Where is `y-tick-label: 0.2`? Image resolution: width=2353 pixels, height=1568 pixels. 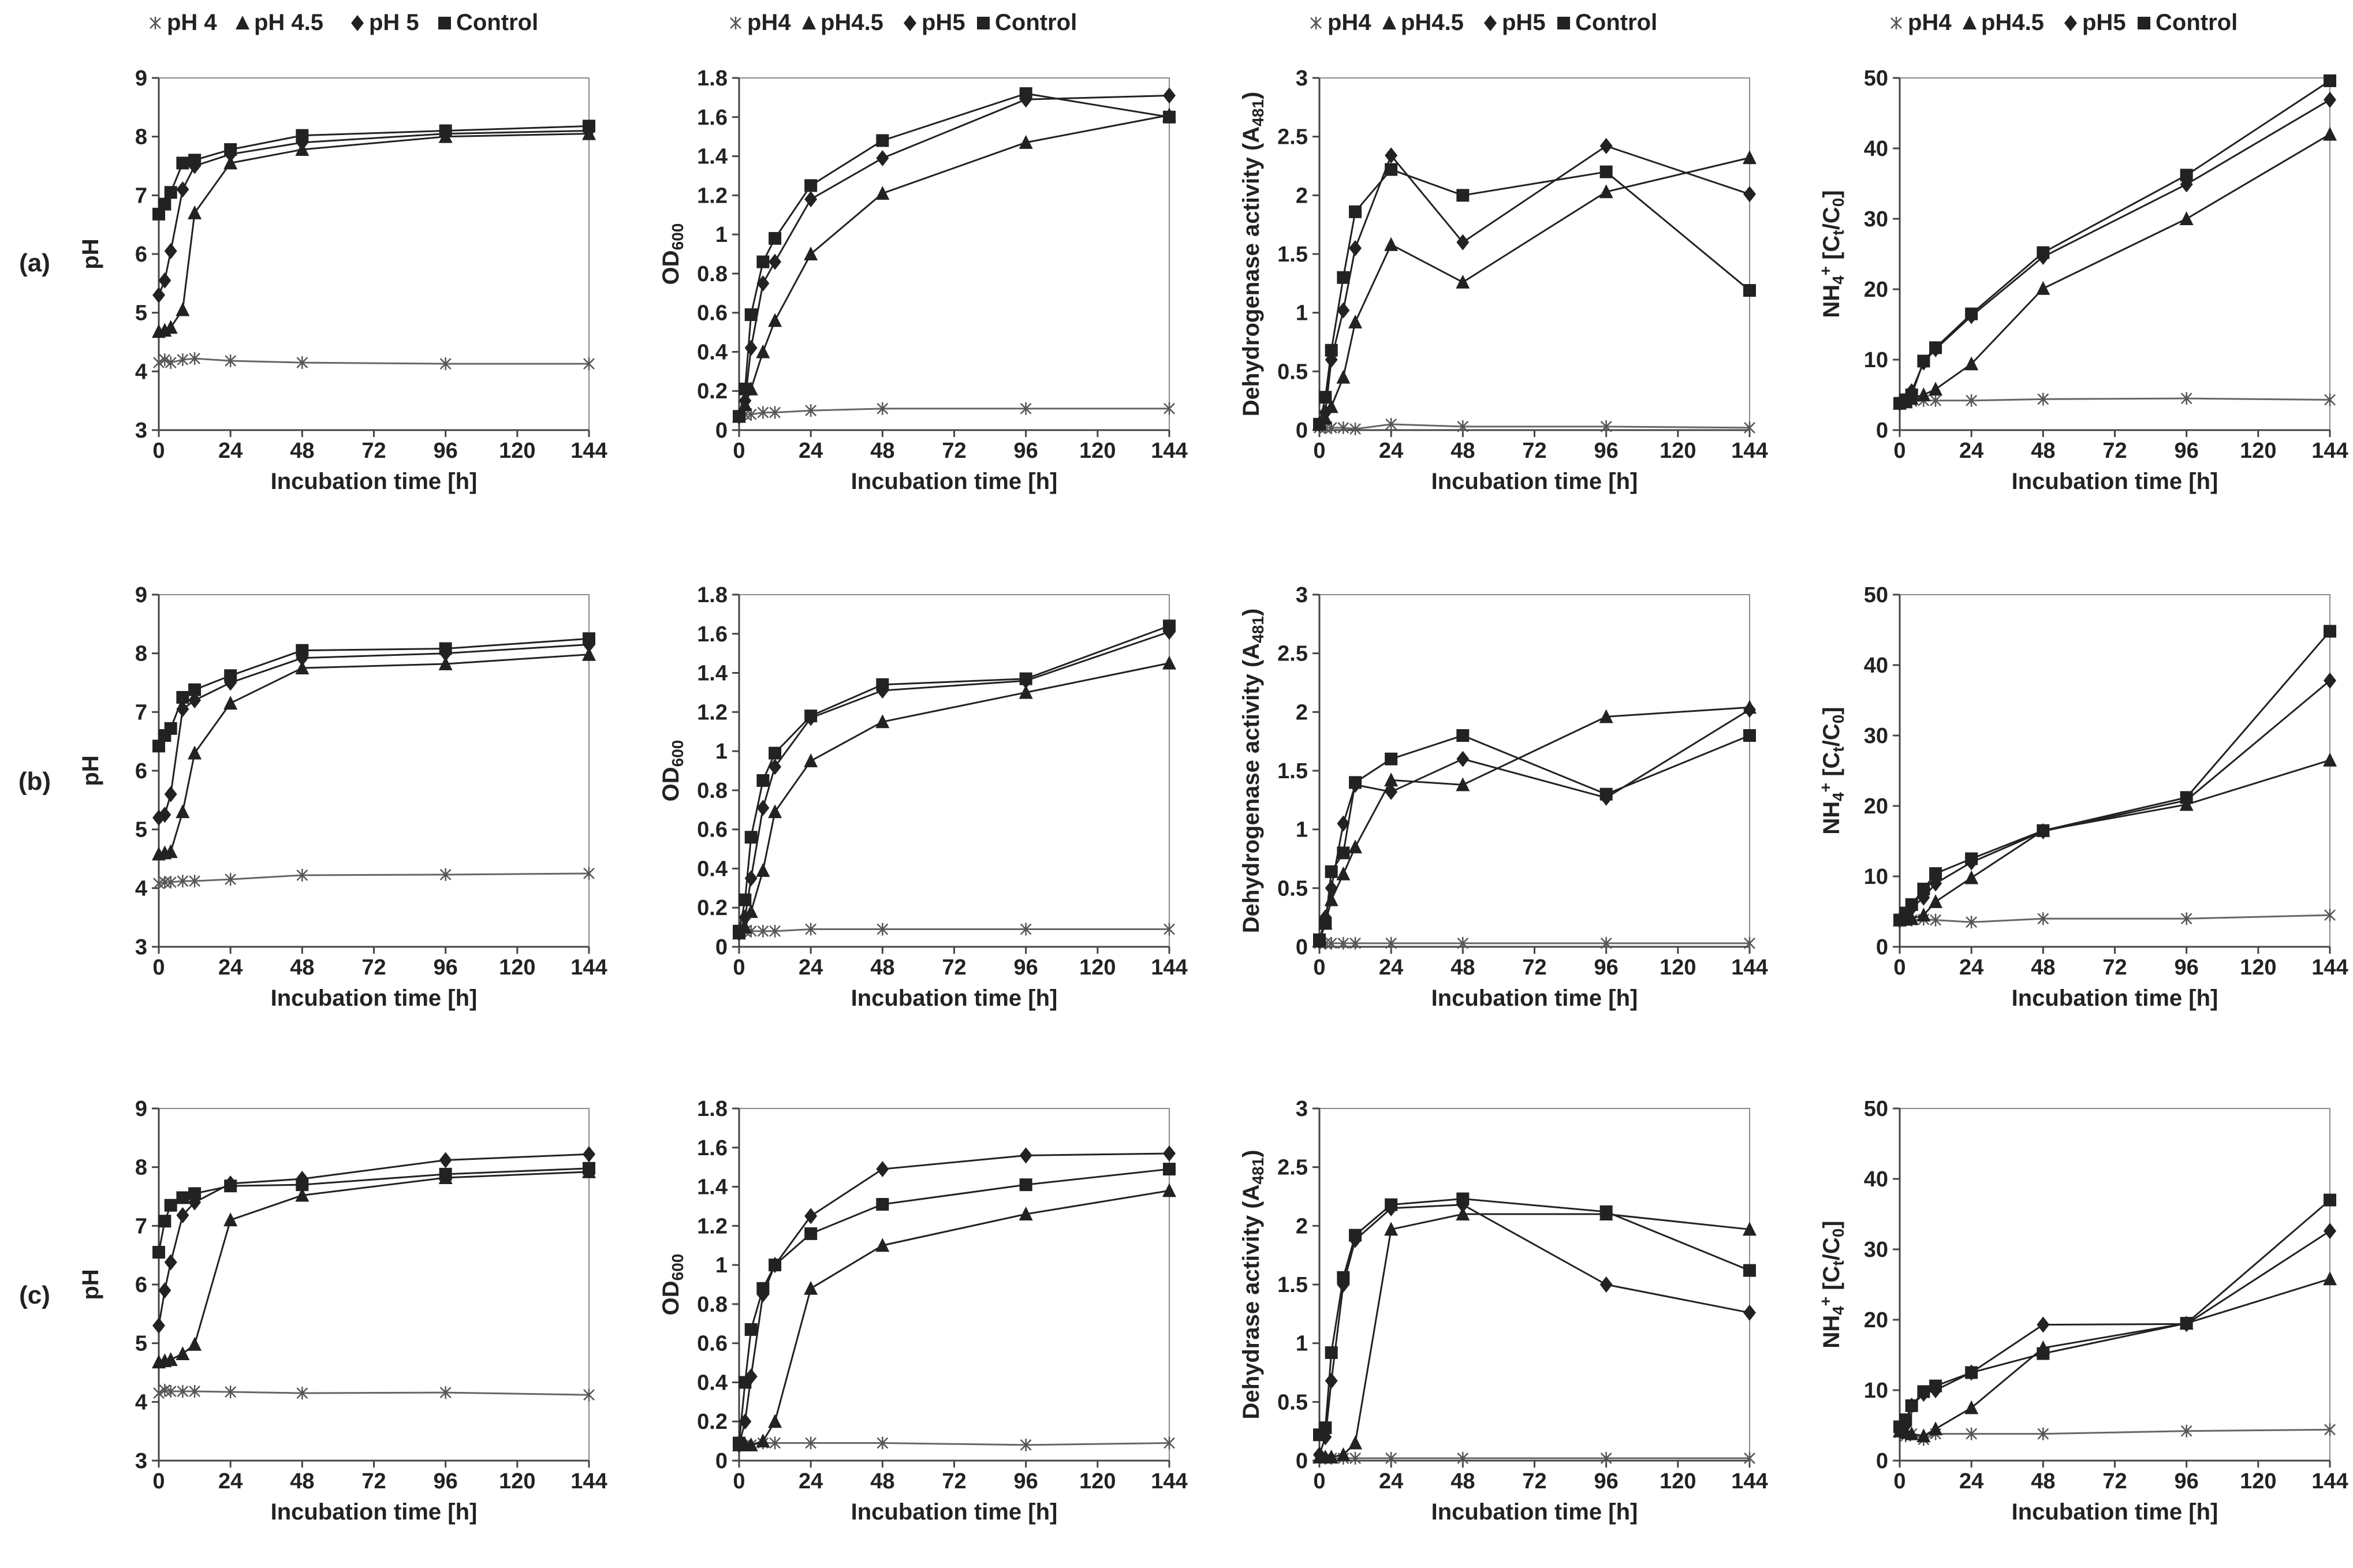
y-tick-label: 0.2 is located at coordinates (713, 908).